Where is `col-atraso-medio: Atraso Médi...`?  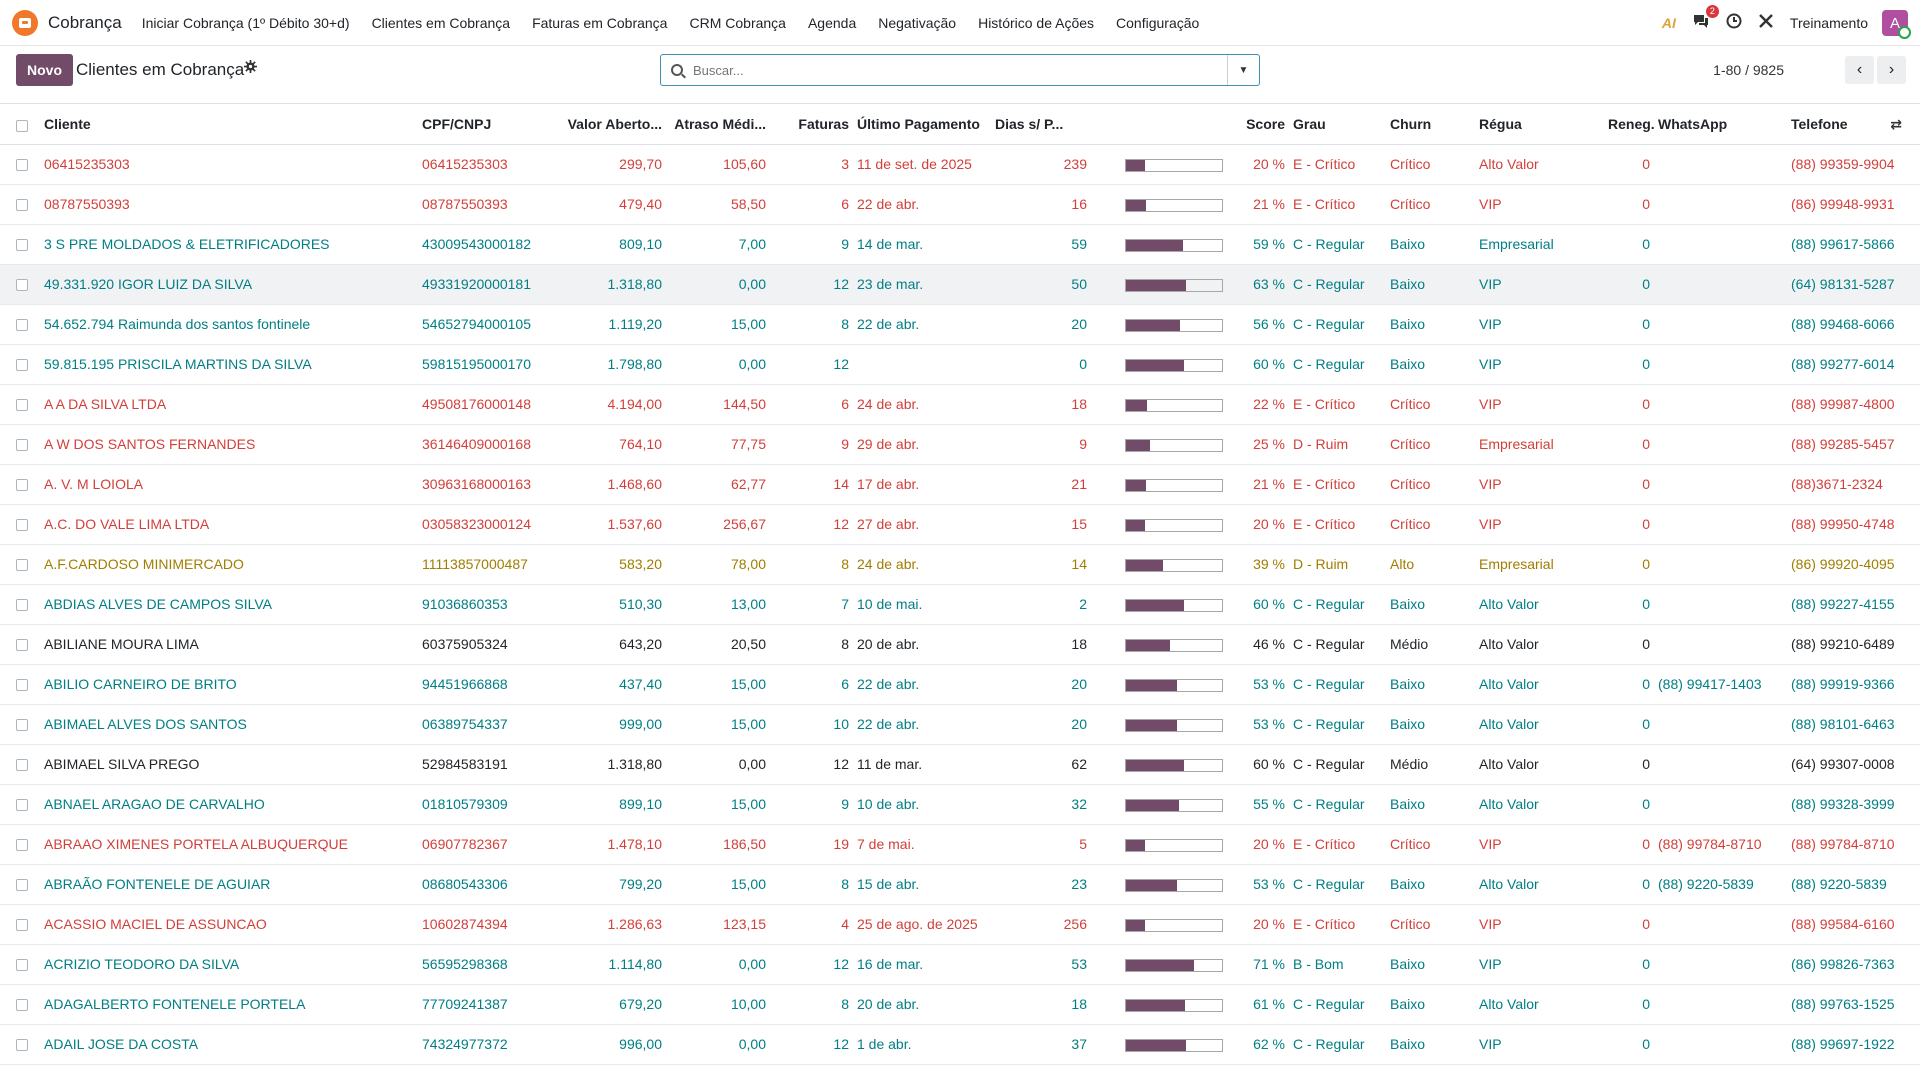 col-atraso-medio: Atraso Médi... is located at coordinates (718, 125).